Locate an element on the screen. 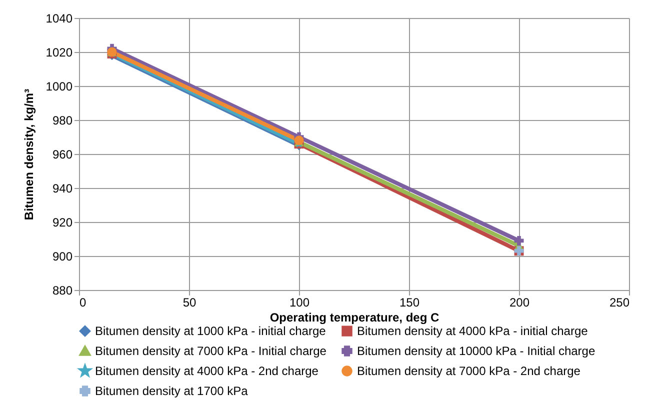  x-tick-label: 0 is located at coordinates (83, 303).